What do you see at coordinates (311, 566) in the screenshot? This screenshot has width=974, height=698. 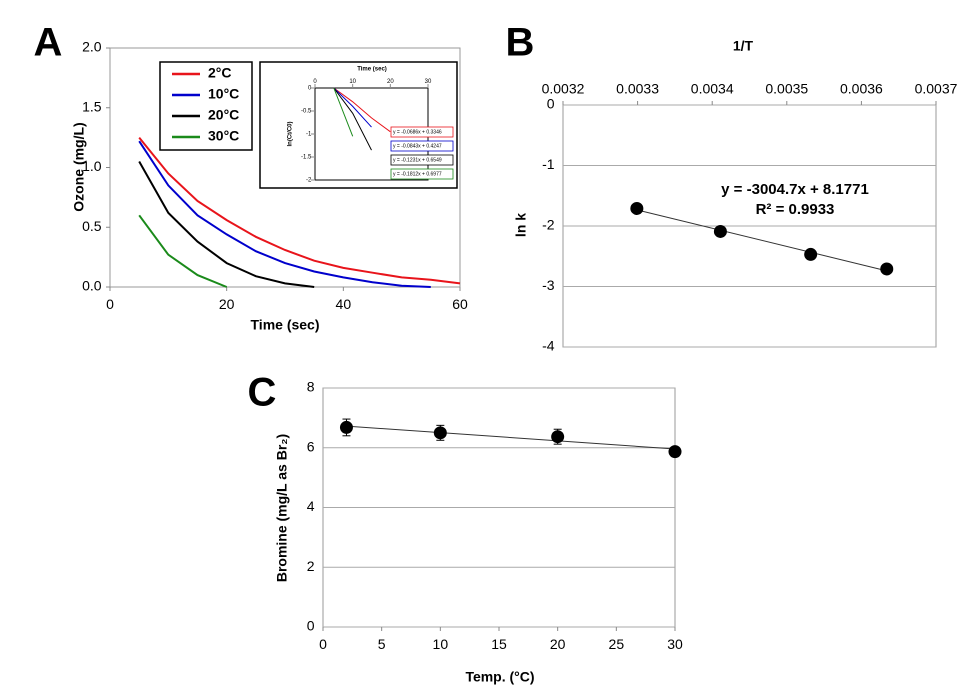 I see `y-tick-label: 2` at bounding box center [311, 566].